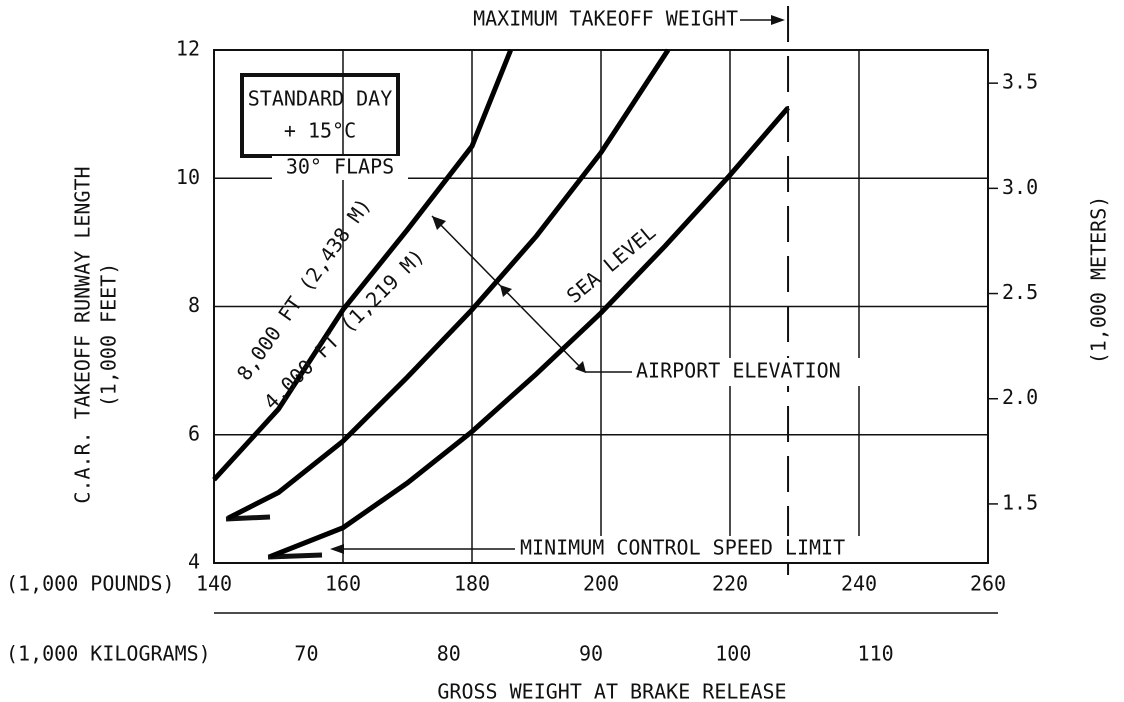 This screenshot has height=702, width=1124. Describe the element at coordinates (188, 49) in the screenshot. I see `y-tick-label: 12` at that location.